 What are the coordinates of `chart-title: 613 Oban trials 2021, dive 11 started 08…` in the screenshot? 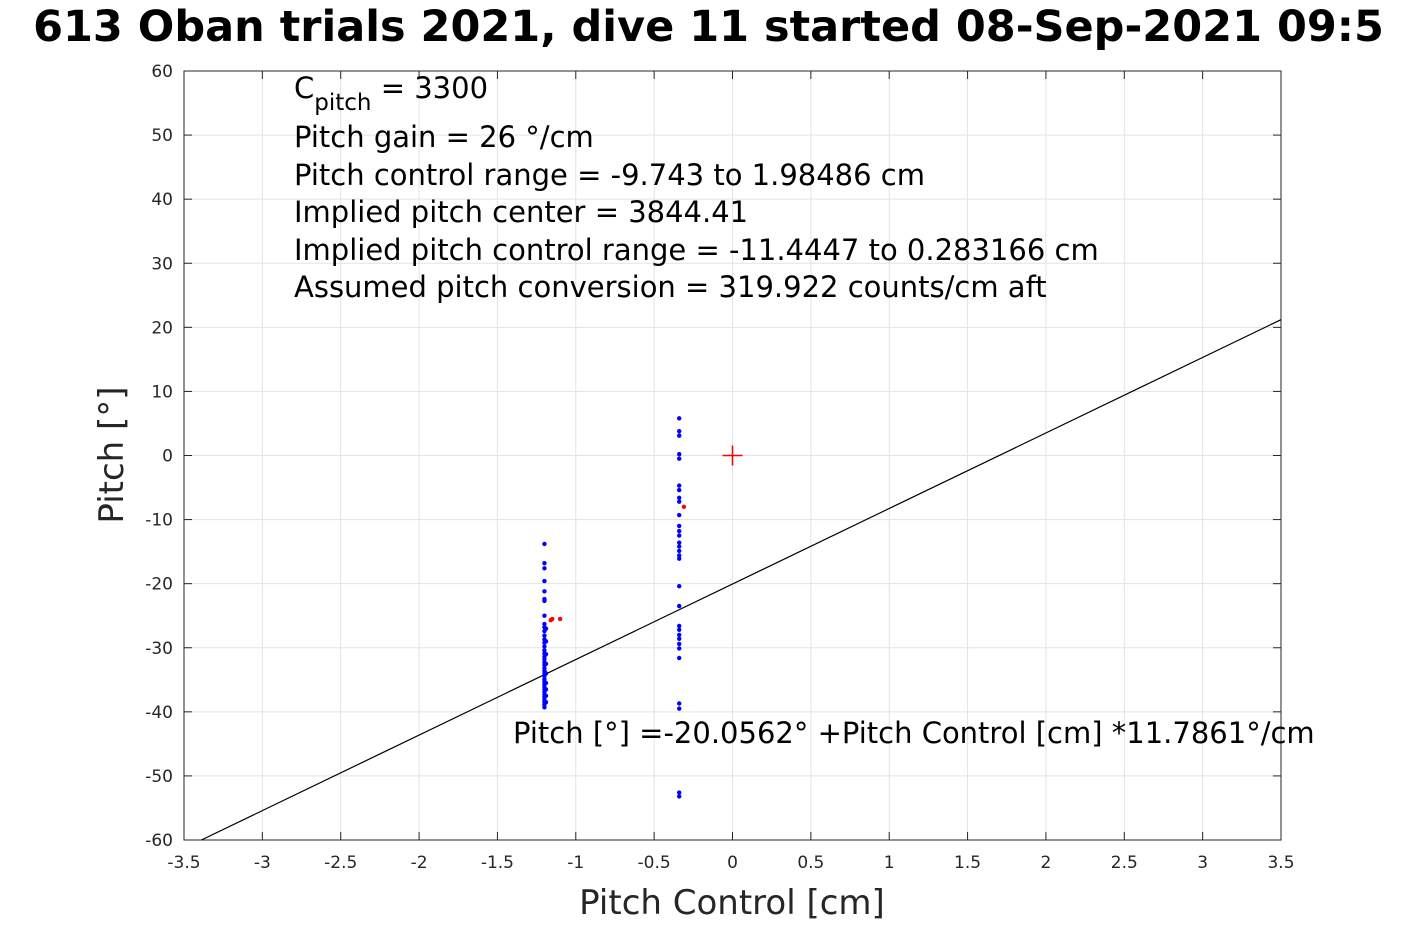 It's located at (708, 27).